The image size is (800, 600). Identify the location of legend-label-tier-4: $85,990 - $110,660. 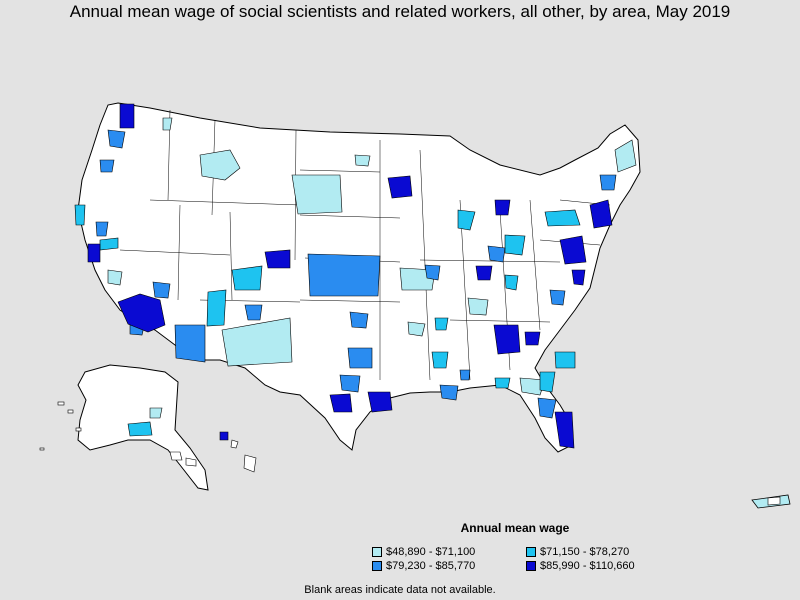
(587, 566).